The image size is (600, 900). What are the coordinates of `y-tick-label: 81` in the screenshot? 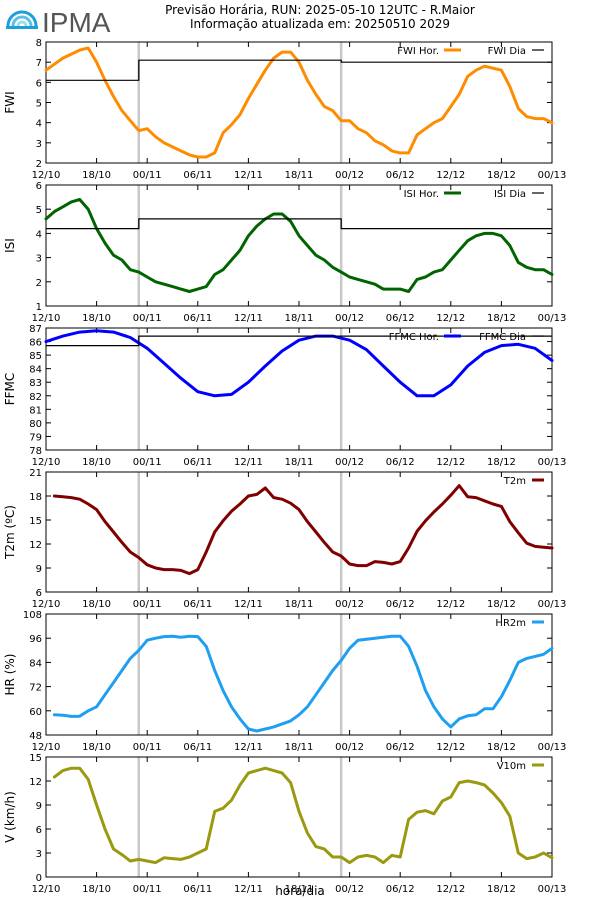 It's located at (35, 410).